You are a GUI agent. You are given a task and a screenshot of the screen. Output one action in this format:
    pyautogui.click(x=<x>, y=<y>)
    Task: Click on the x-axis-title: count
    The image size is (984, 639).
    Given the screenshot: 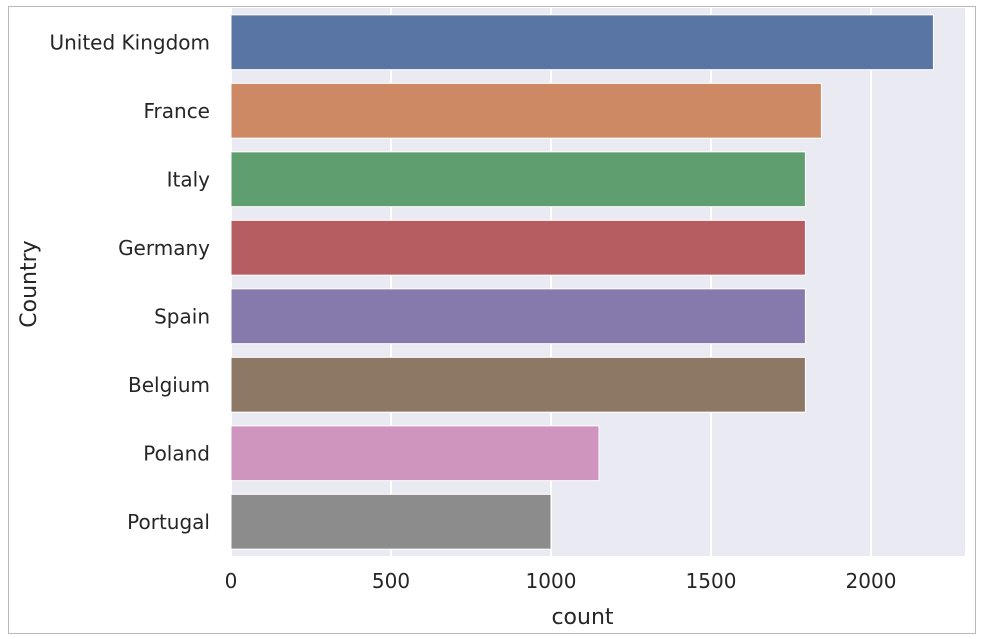 What is the action you would take?
    pyautogui.click(x=582, y=617)
    